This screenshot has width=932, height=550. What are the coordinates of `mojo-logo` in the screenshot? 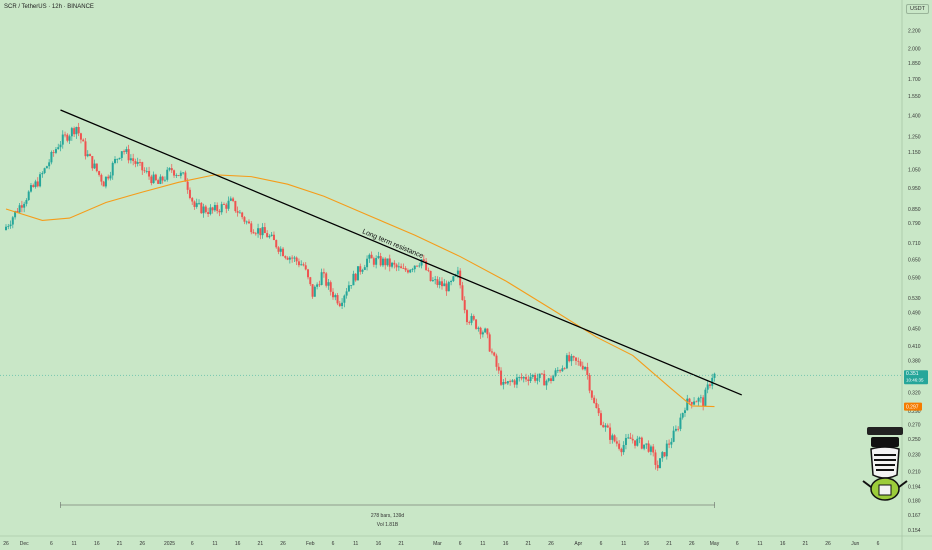 It's located at (885, 464).